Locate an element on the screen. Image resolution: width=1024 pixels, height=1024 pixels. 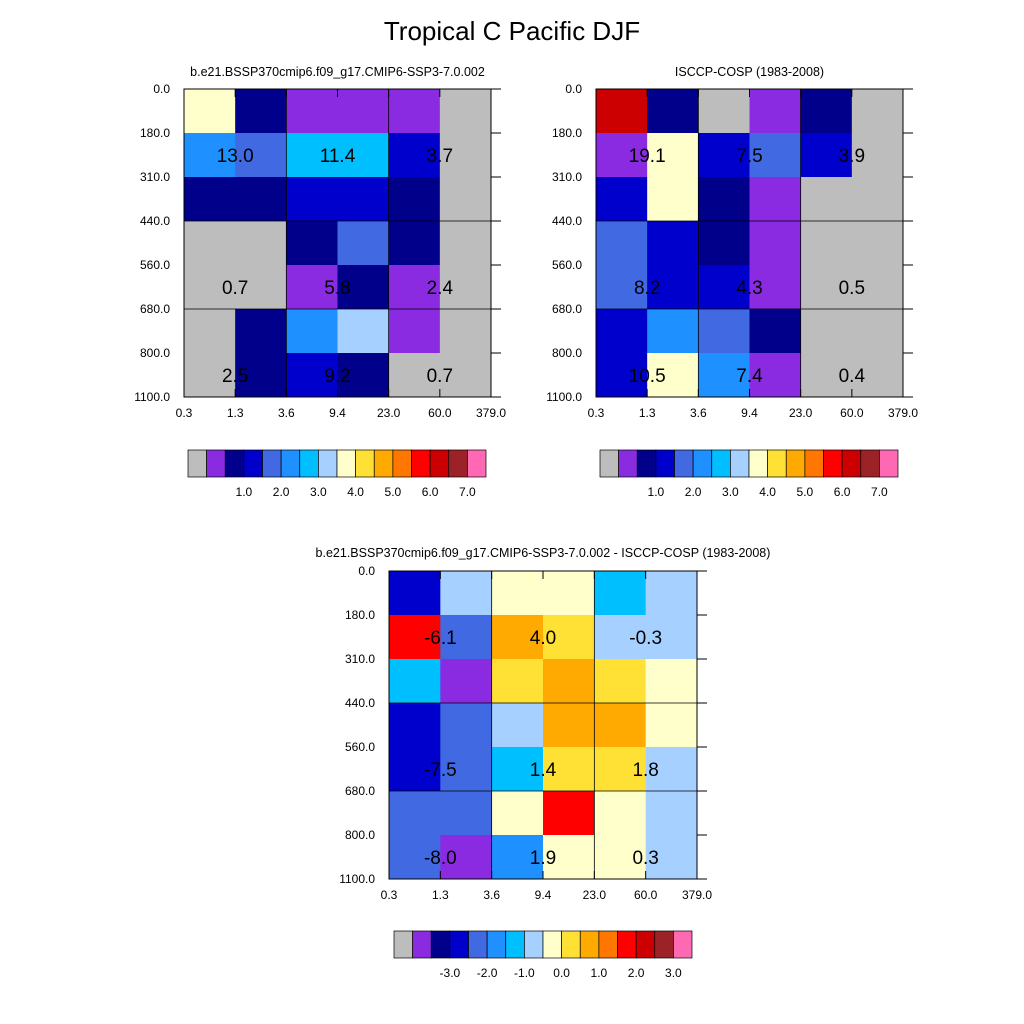
cell-value-label: -8.0 is located at coordinates (440, 858).